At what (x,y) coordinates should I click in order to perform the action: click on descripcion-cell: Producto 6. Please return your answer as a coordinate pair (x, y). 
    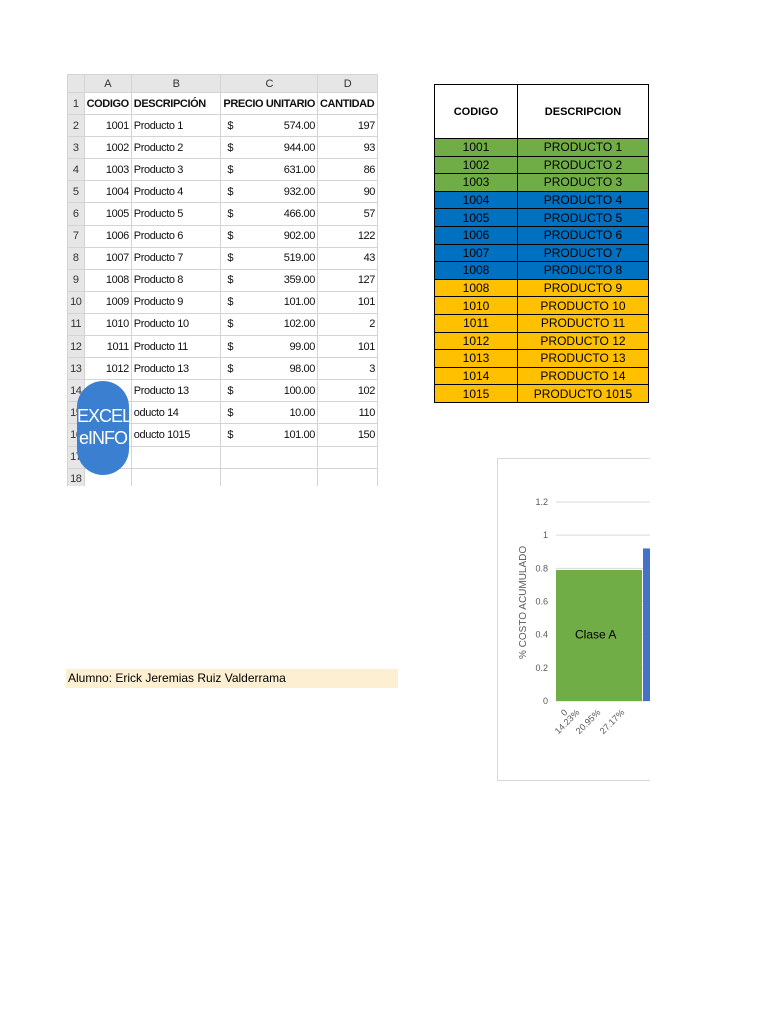
    Looking at the image, I should click on (176, 236).